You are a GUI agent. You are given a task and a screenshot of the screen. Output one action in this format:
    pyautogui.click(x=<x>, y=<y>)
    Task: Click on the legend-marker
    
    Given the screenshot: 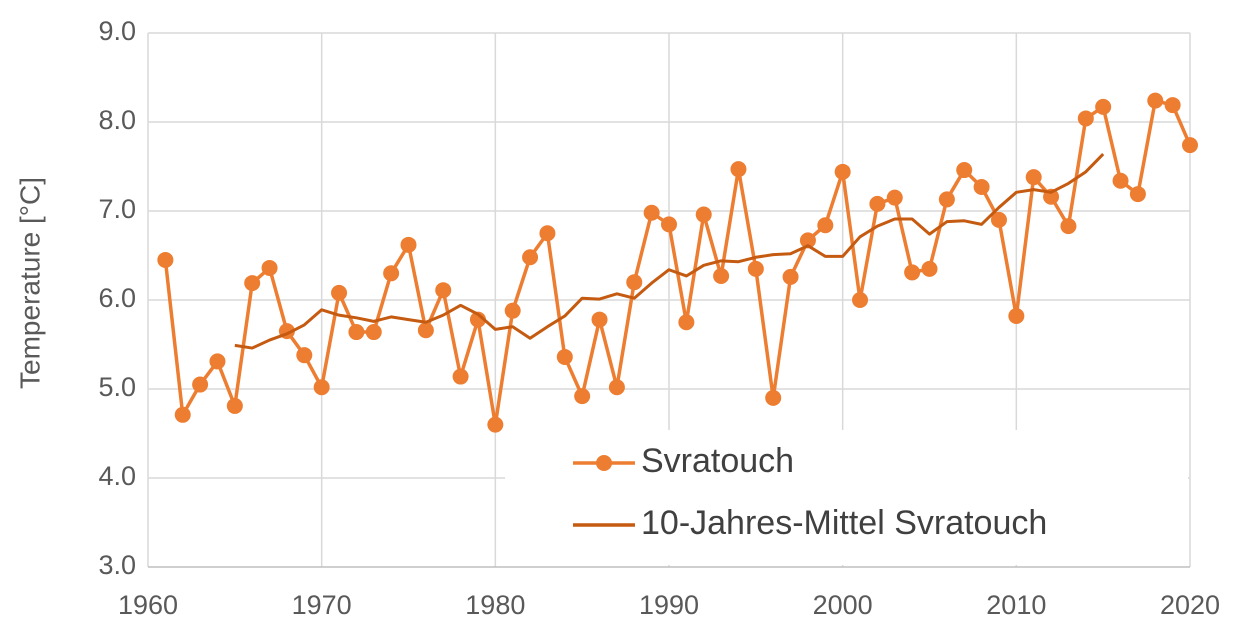 What is the action you would take?
    pyautogui.click(x=604, y=463)
    